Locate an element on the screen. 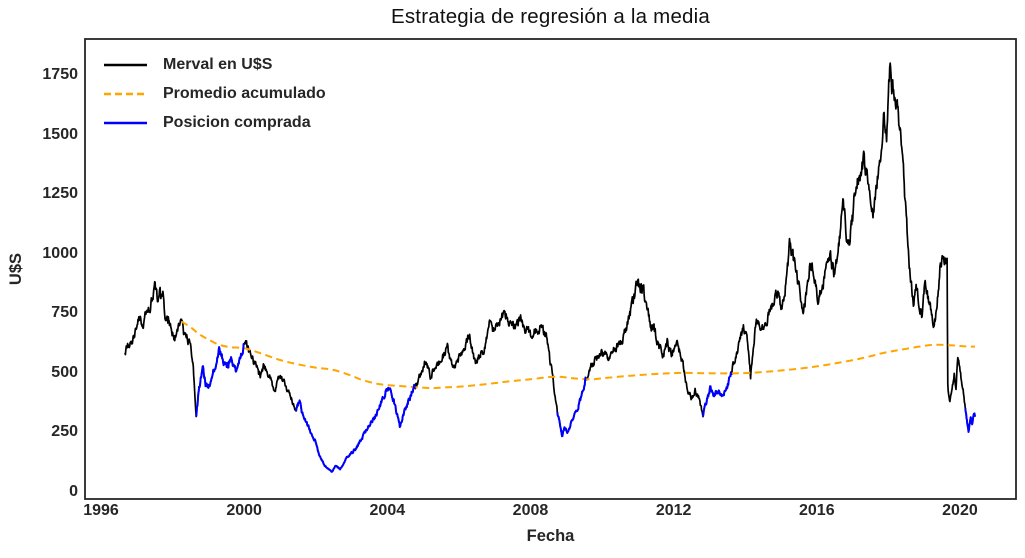  y-tick-label: 1750 is located at coordinates (60, 74).